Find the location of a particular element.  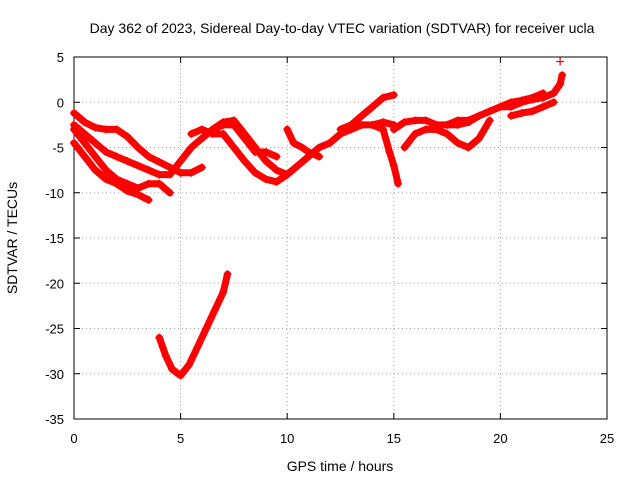

y-tick-label: -5 is located at coordinates (58, 148).